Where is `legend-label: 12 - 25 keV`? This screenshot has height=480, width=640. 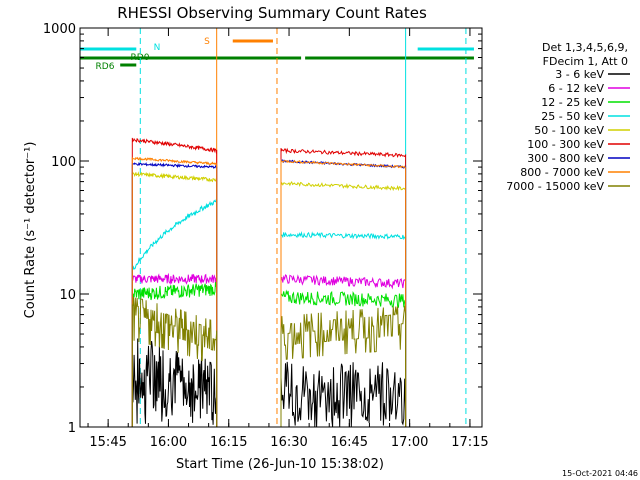
legend-label: 12 - 25 keV is located at coordinates (572, 102).